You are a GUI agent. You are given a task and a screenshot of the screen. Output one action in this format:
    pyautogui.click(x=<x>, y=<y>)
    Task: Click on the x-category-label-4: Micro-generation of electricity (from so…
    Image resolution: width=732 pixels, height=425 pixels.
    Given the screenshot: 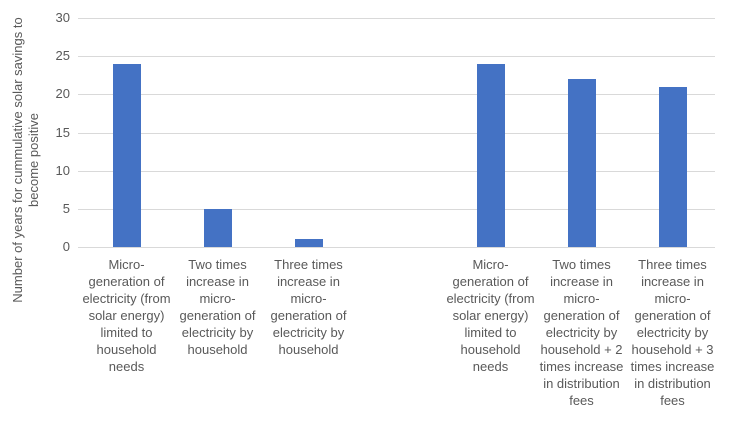 What is the action you would take?
    pyautogui.click(x=490, y=315)
    